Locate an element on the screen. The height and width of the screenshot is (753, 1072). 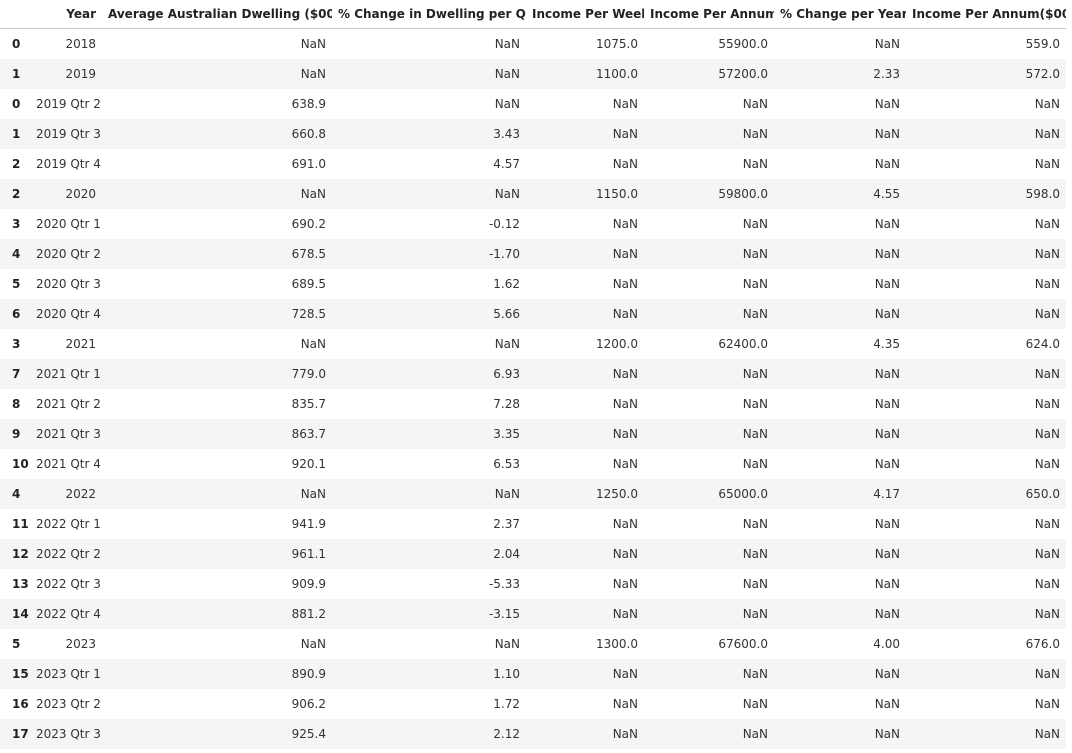
table-cell: 5.66 is located at coordinates (506, 314).